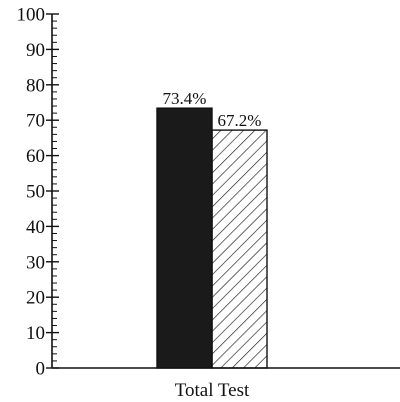 The height and width of the screenshot is (402, 400). I want to click on y-tick-label: 0, so click(41, 369).